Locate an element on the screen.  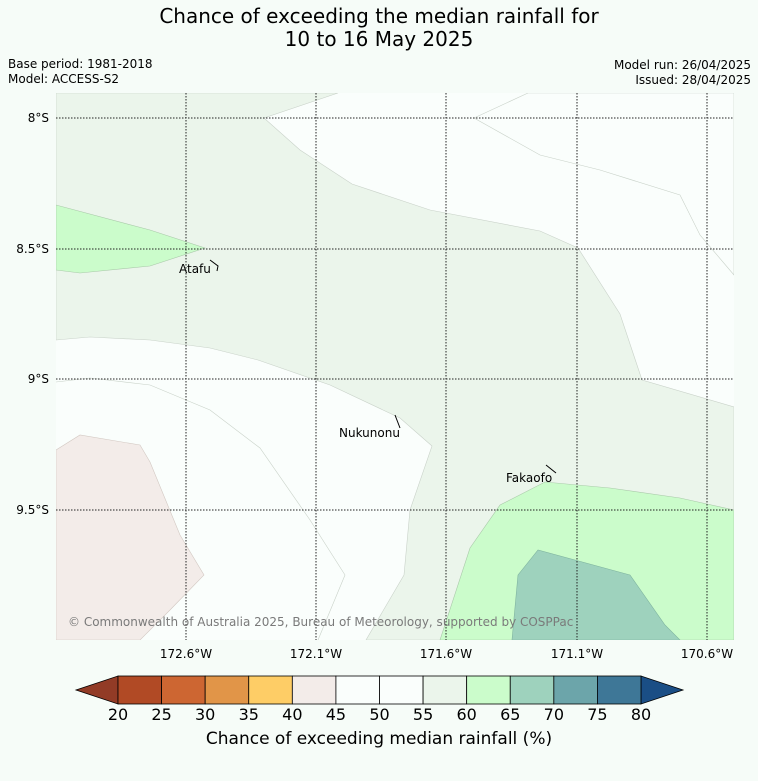
colorbar-tick-label: 55 is located at coordinates (423, 714).